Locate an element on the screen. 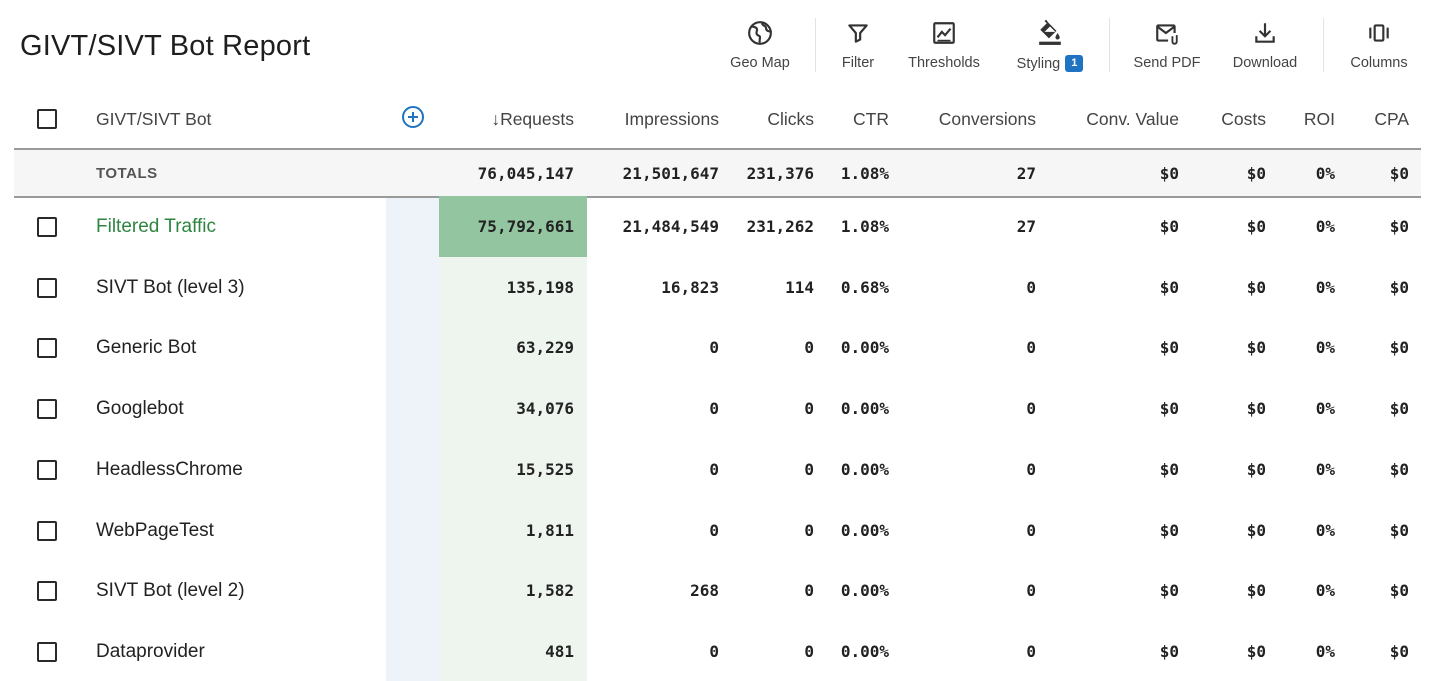 This screenshot has width=1444, height=681. send-pdf-button: Send PDF is located at coordinates (1167, 43).